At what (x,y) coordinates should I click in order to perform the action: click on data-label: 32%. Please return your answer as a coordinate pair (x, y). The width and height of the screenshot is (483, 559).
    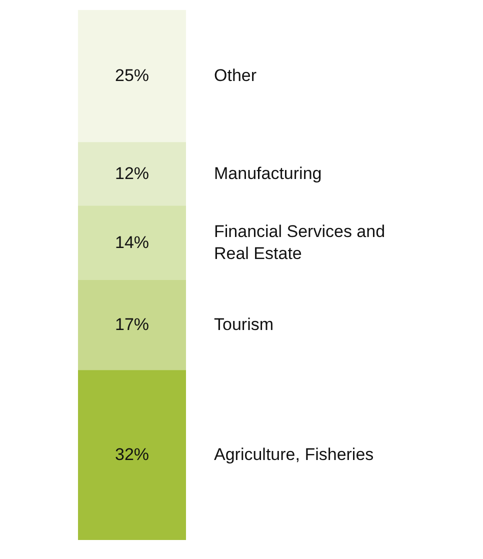
    Looking at the image, I should click on (132, 454).